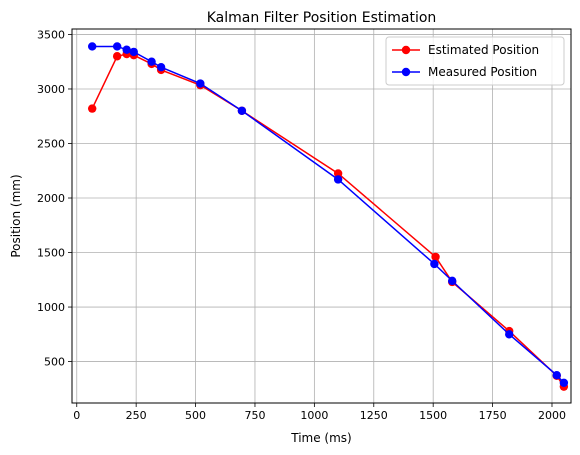 The image size is (580, 455). Describe the element at coordinates (483, 50) in the screenshot. I see `legend-label: Estimated Position` at that location.